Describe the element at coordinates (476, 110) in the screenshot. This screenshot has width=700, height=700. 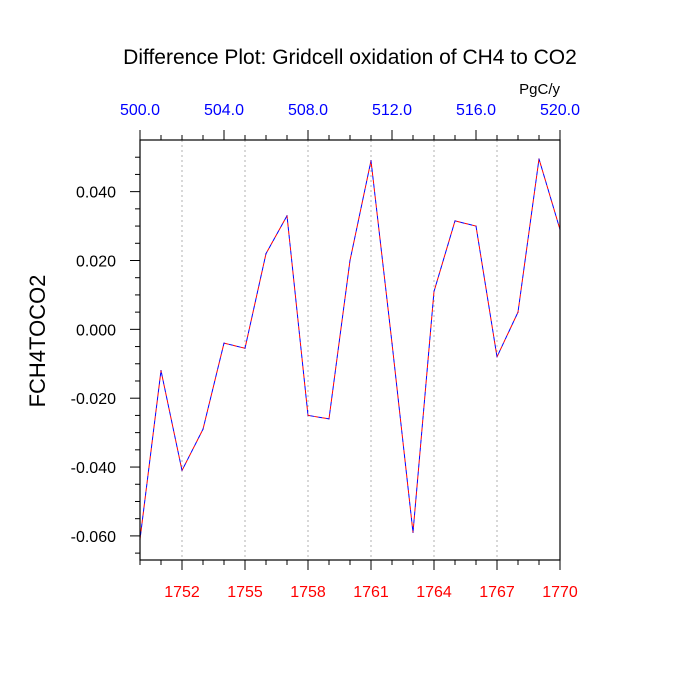
I see `x-top-tick-label: 516.0` at that location.